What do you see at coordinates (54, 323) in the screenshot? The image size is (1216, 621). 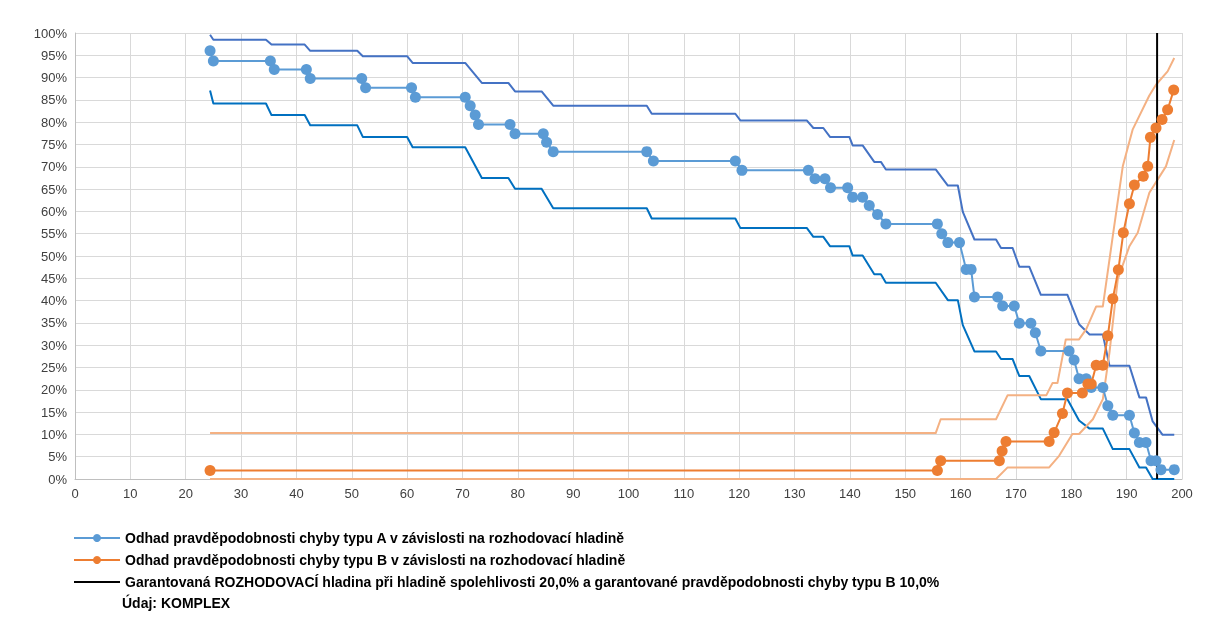 I see `y-tick-label: 35%` at bounding box center [54, 323].